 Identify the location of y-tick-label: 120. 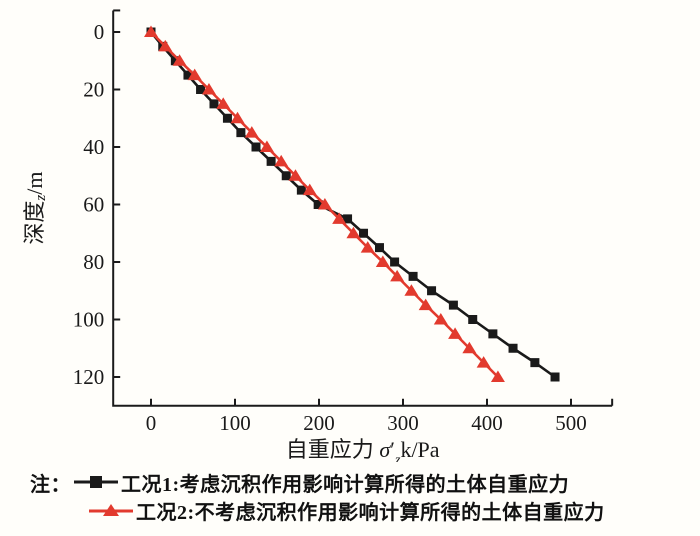
(89, 377).